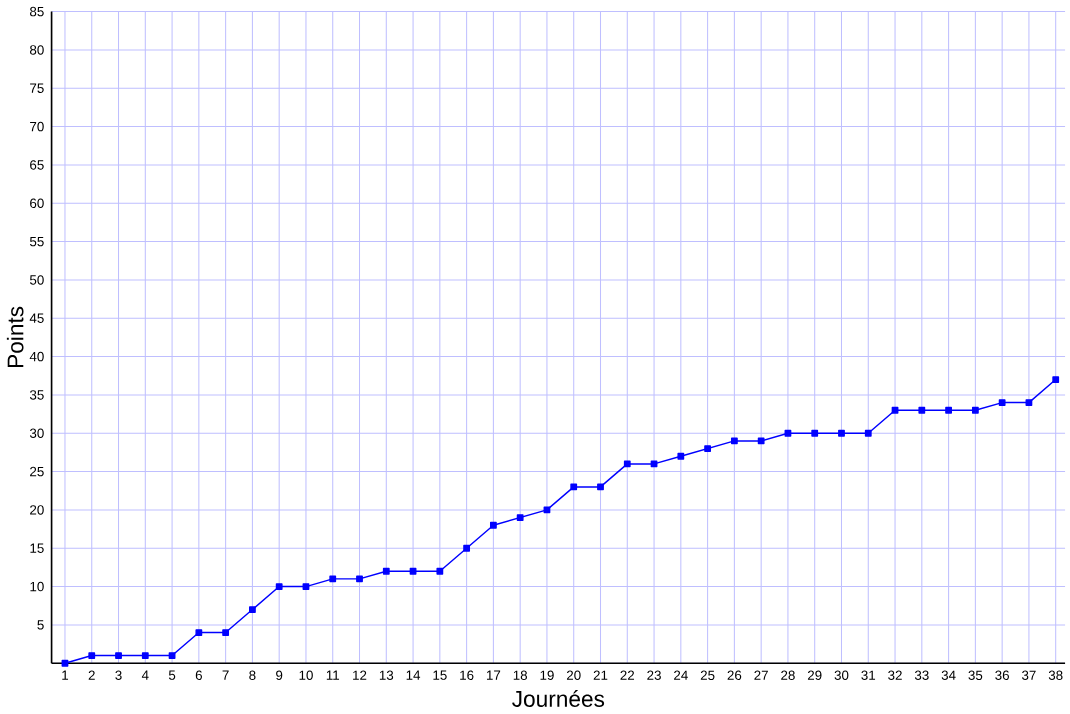  What do you see at coordinates (558, 699) in the screenshot?
I see `x-axis-title: Journées` at bounding box center [558, 699].